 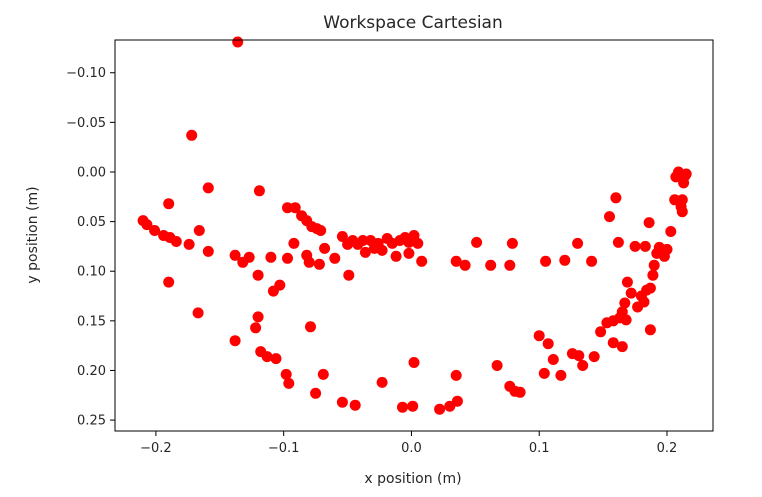 I want to click on x-tick-label: −0.2, so click(x=156, y=448).